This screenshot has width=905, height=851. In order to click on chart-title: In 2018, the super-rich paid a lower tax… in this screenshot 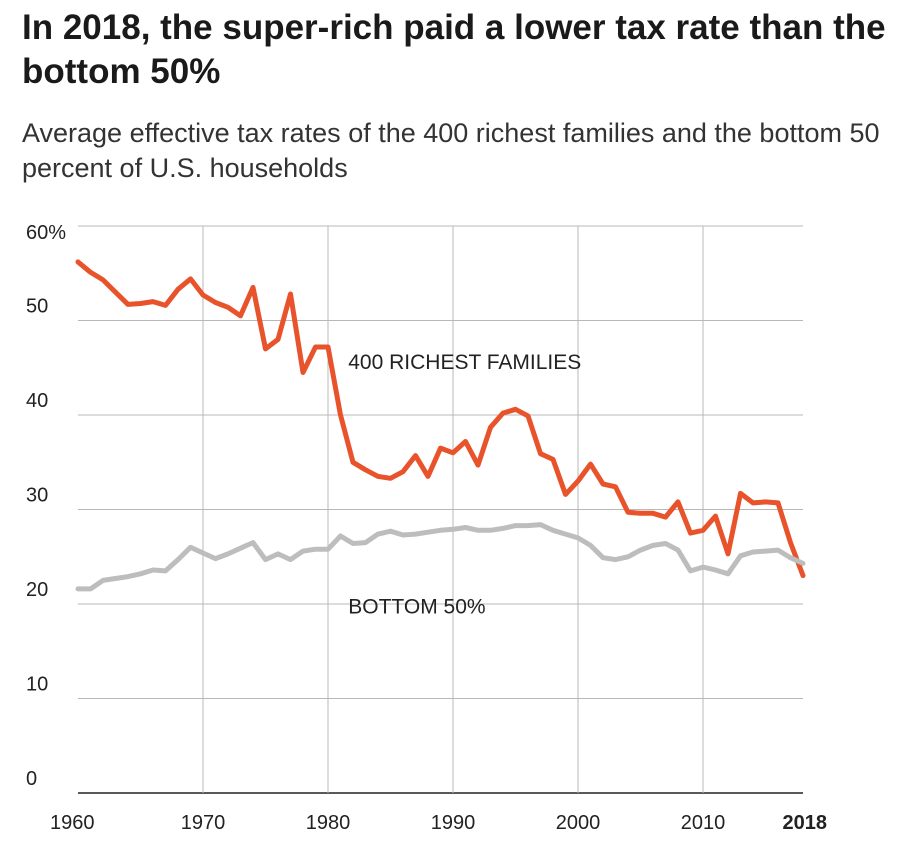, I will do `click(454, 49)`.